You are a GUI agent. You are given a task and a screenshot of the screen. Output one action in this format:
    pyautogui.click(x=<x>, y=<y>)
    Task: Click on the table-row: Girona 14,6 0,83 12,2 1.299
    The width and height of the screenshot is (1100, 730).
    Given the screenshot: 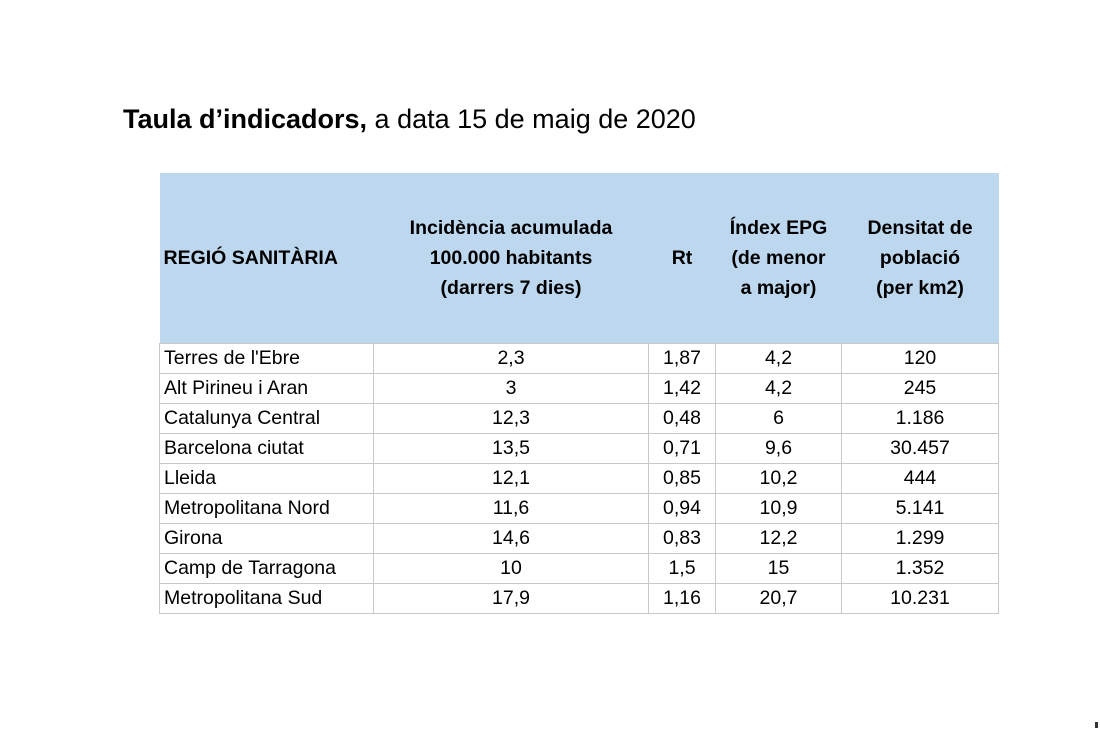 What is the action you would take?
    pyautogui.click(x=579, y=538)
    